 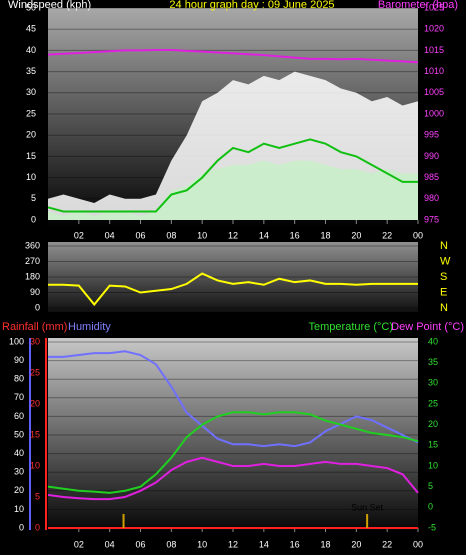 I want to click on y2-tick-label: 5, so click(x=430, y=486).